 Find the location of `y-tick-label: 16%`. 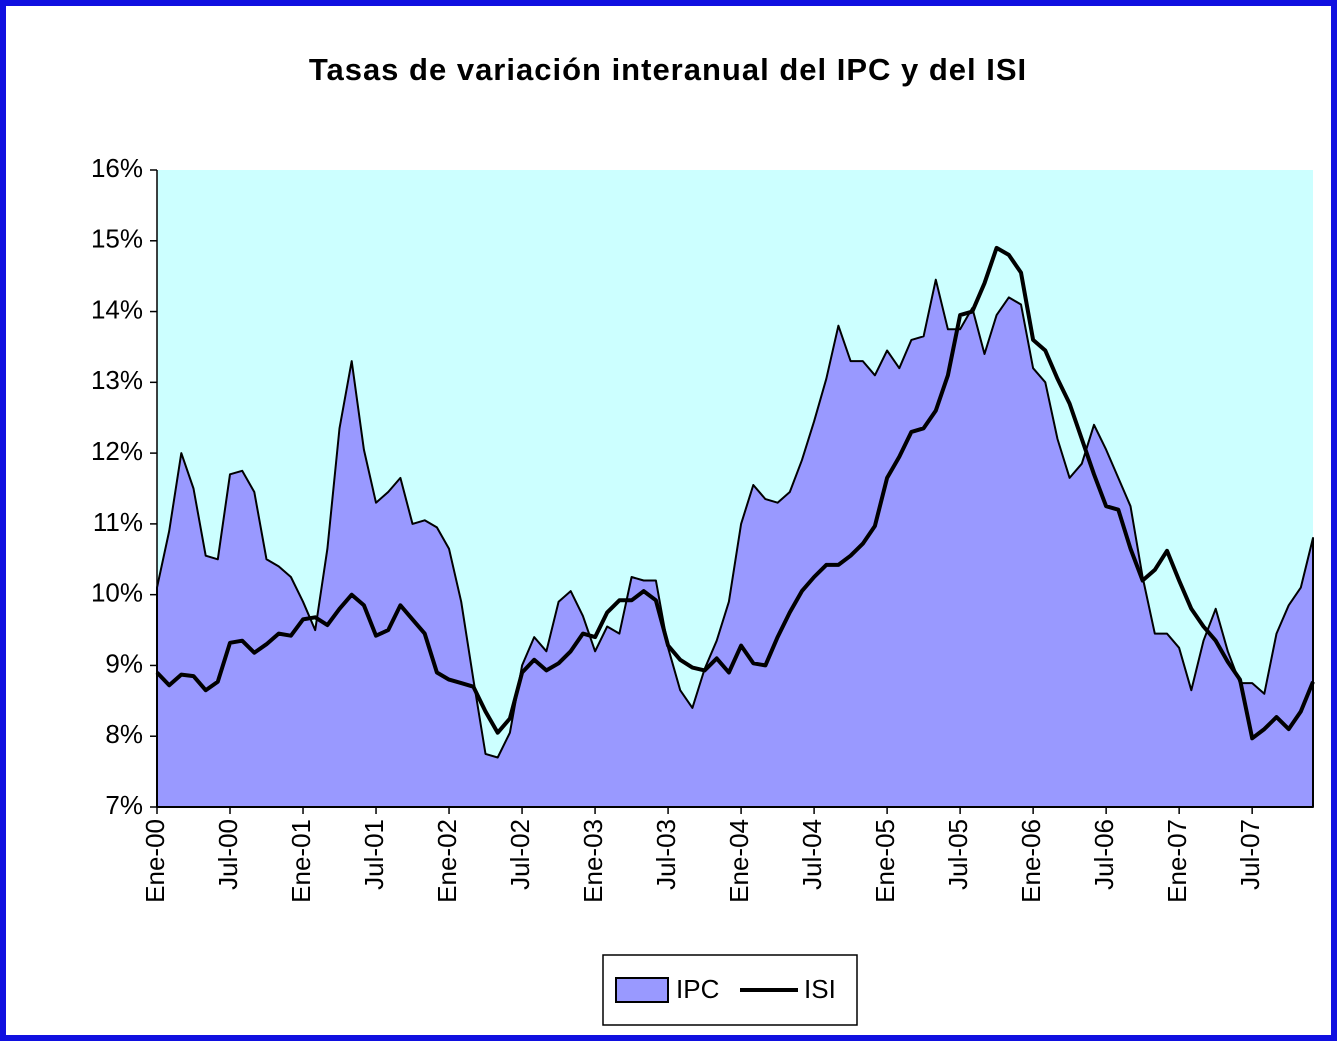

y-tick-label: 16% is located at coordinates (117, 168).